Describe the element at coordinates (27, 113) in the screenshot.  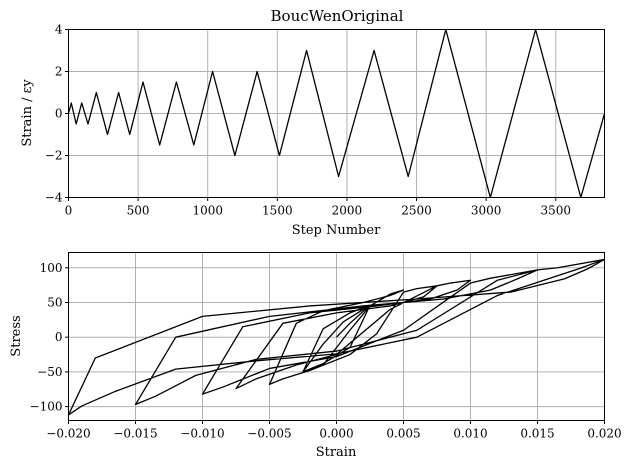
I see `y-axis-label: Strain / εy` at that location.